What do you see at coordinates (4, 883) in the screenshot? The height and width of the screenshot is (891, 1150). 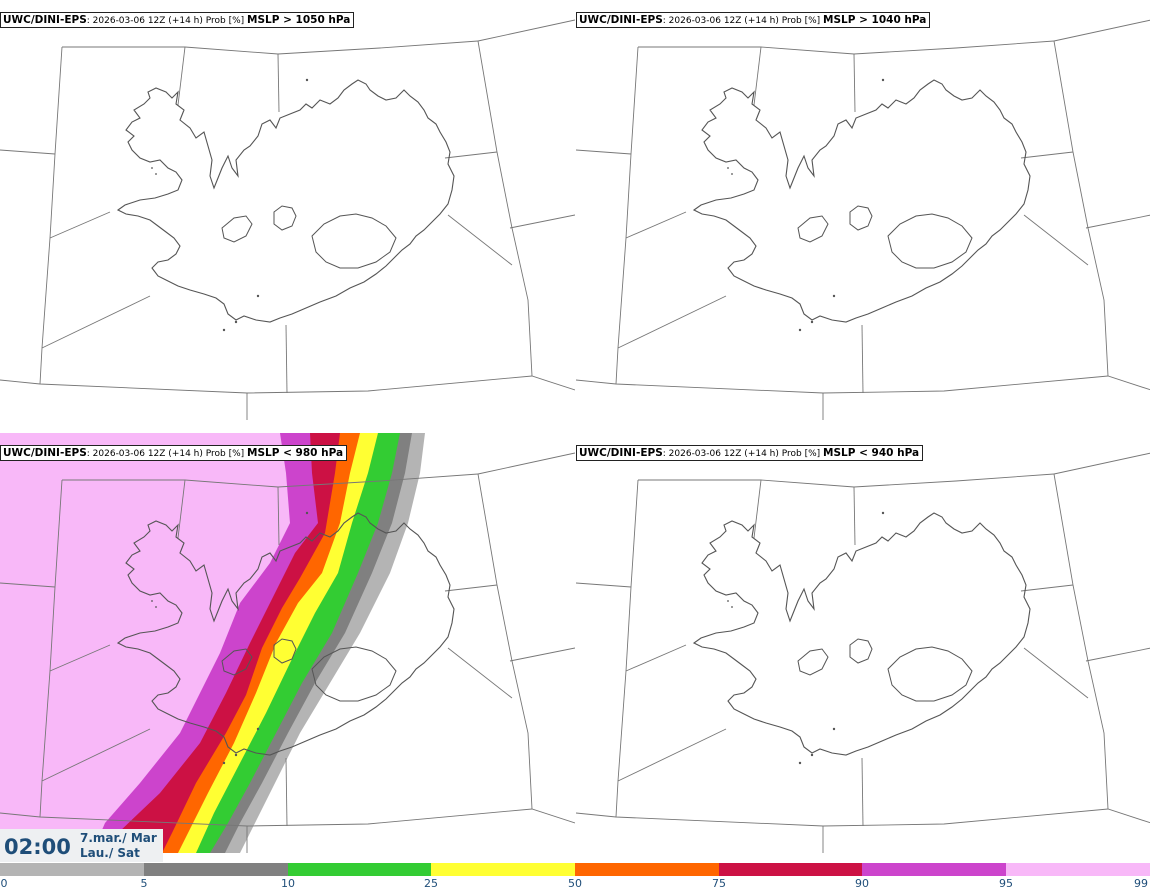 I see `colorbar-label: 0` at bounding box center [4, 883].